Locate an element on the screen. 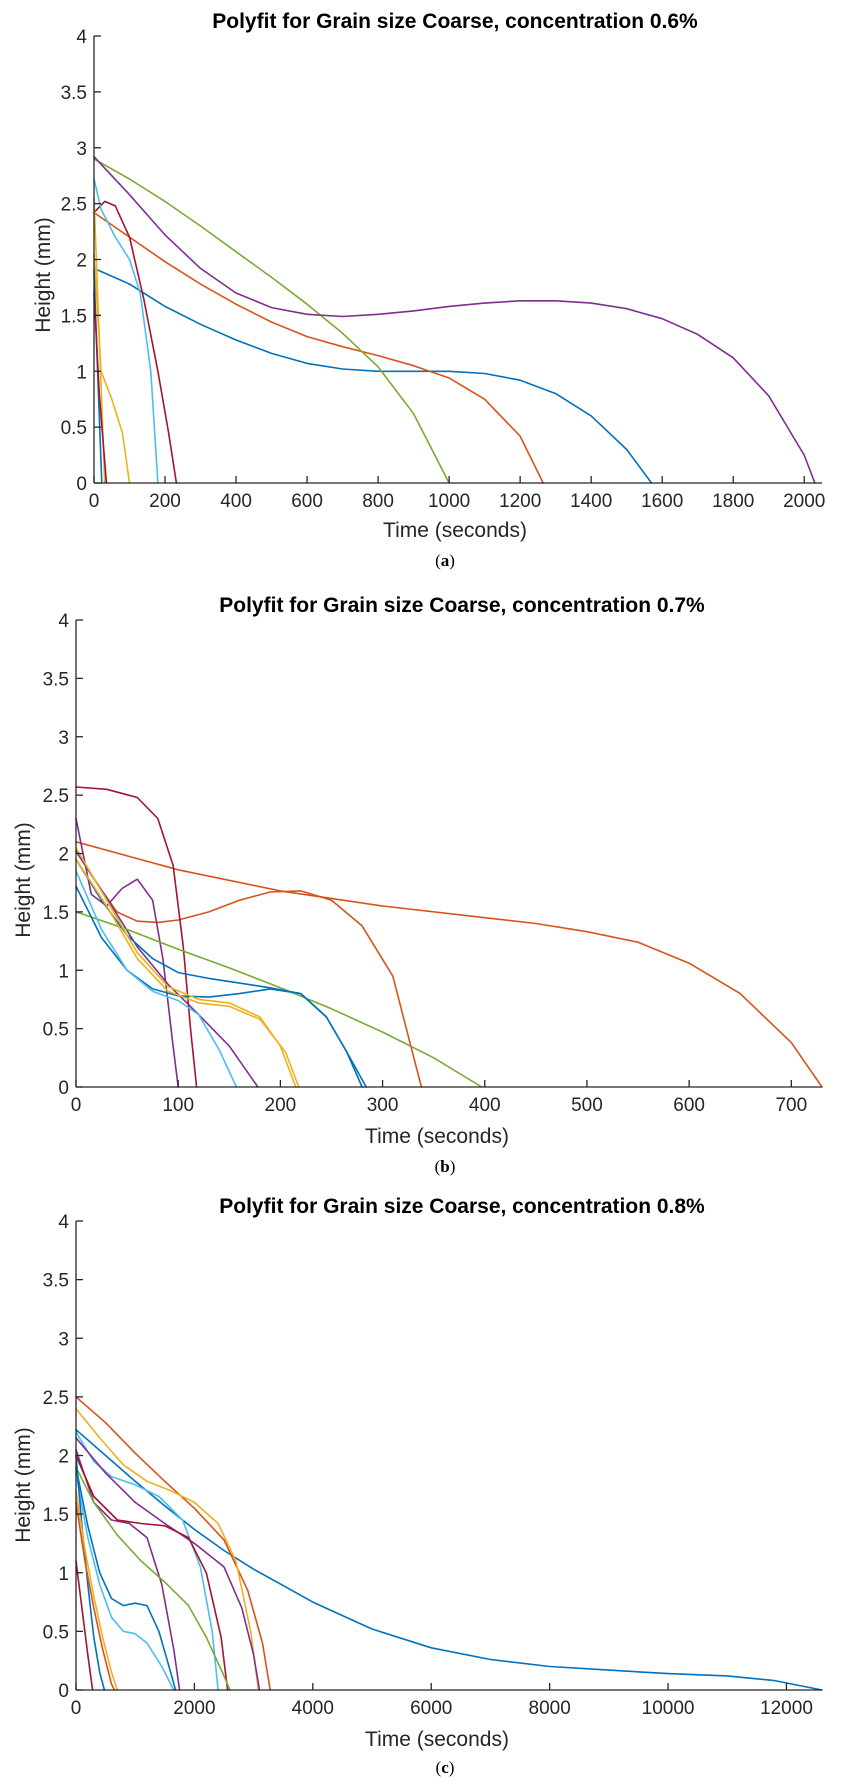 The width and height of the screenshot is (842, 1780). x-tick-label-a: 1800 is located at coordinates (733, 501).